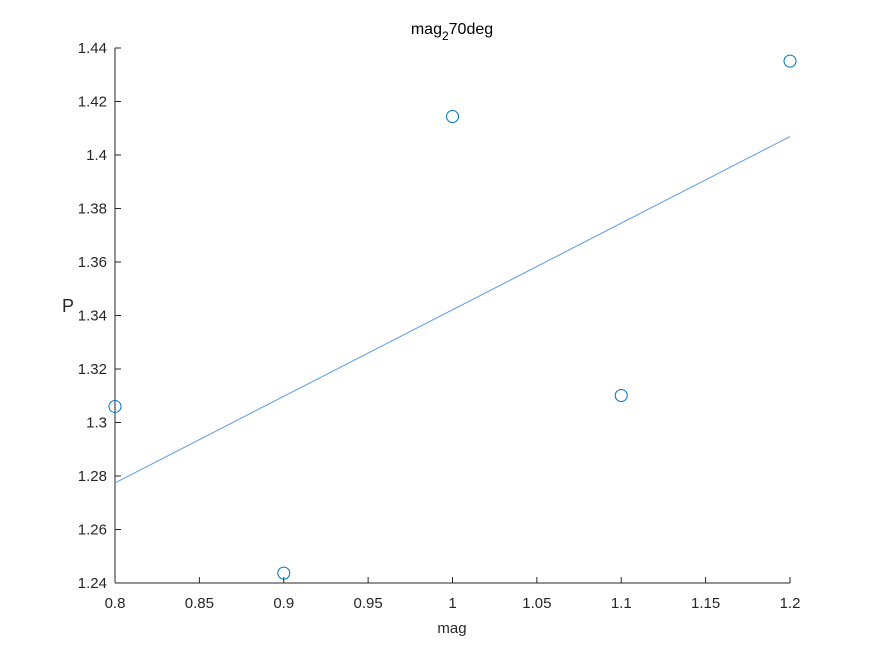 Image resolution: width=875 pixels, height=656 pixels. Describe the element at coordinates (452, 603) in the screenshot. I see `x-tick-label: 1` at that location.